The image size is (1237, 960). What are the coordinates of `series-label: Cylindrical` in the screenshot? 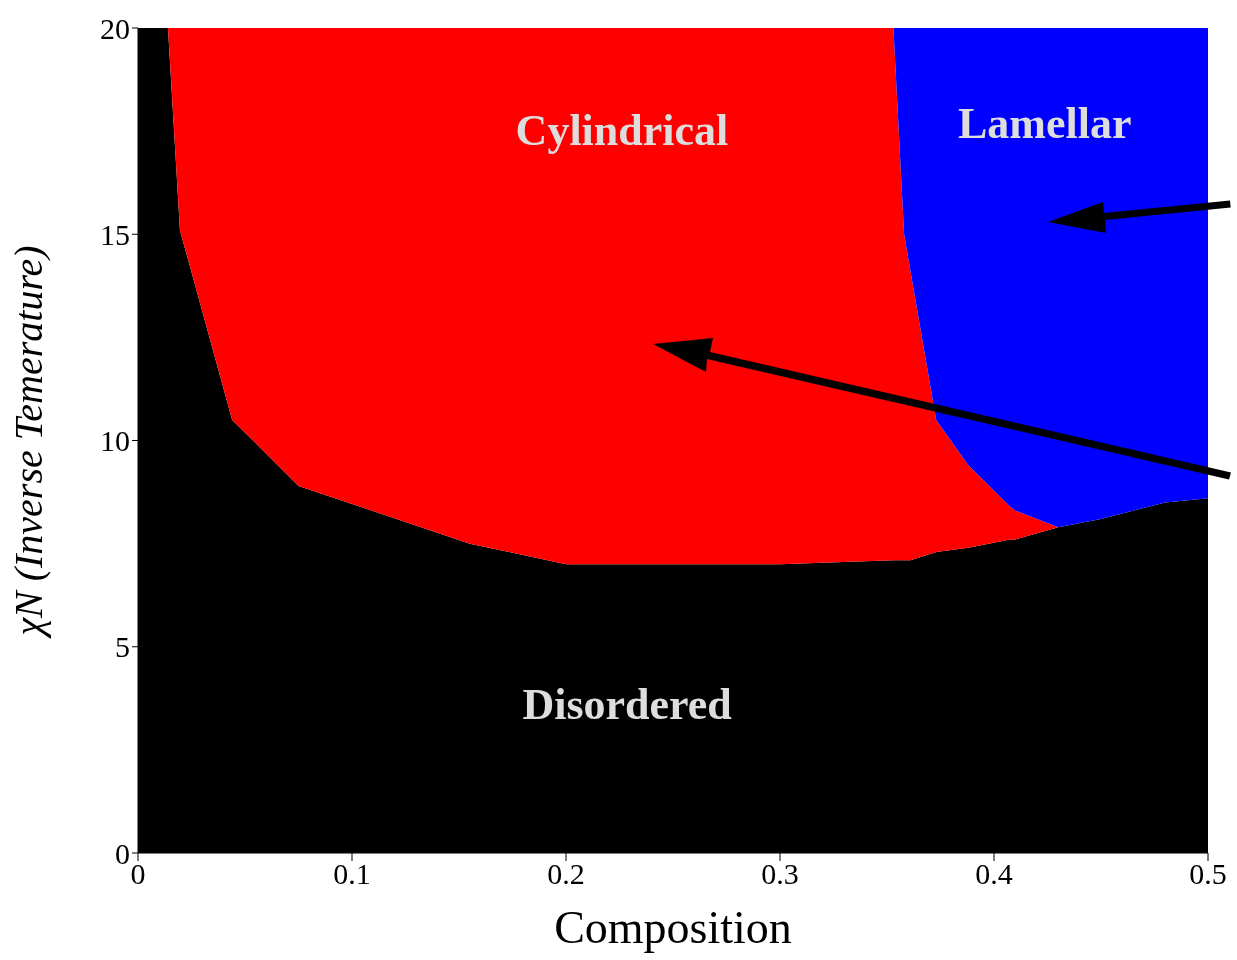 It's located at (622, 131).